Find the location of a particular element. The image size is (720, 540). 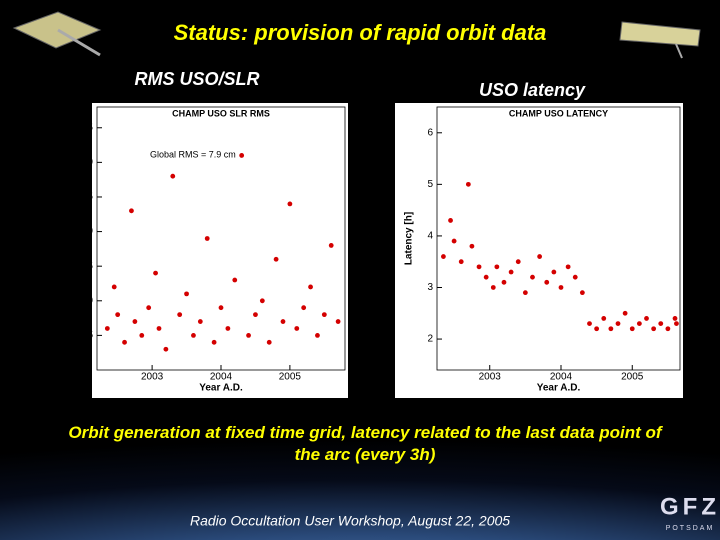

y-tick-label: 20 is located at coordinates (88, 231).